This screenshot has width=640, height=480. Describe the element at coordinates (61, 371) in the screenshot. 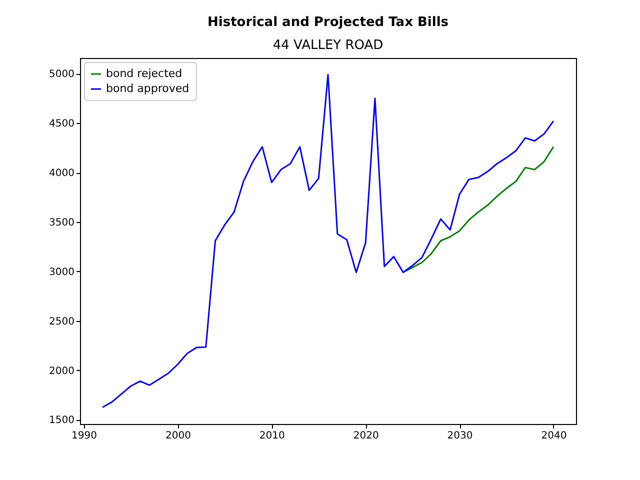

I see `y-tick-label: 2000` at that location.